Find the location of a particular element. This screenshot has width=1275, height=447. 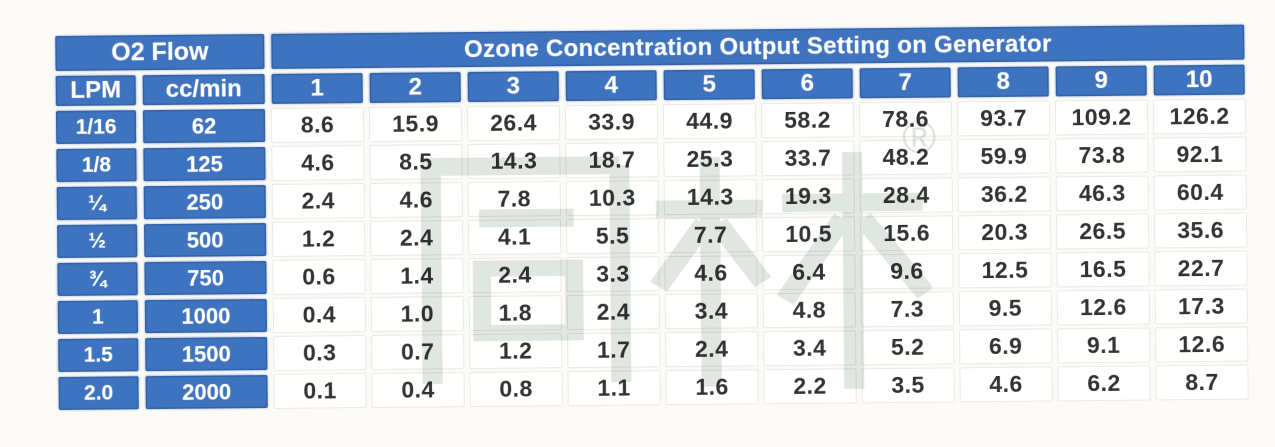

concentration-value-cell: 28.4 is located at coordinates (906, 195).